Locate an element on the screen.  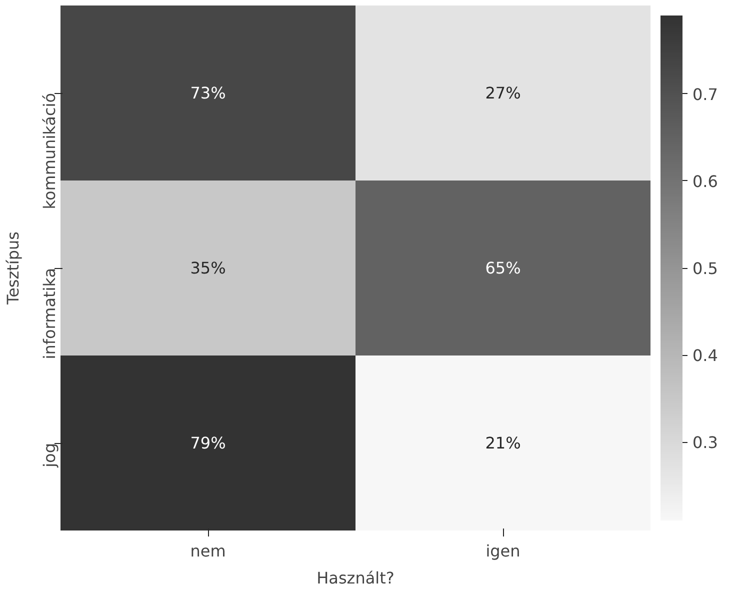
color-bar-label: 0.6 is located at coordinates (705, 181).